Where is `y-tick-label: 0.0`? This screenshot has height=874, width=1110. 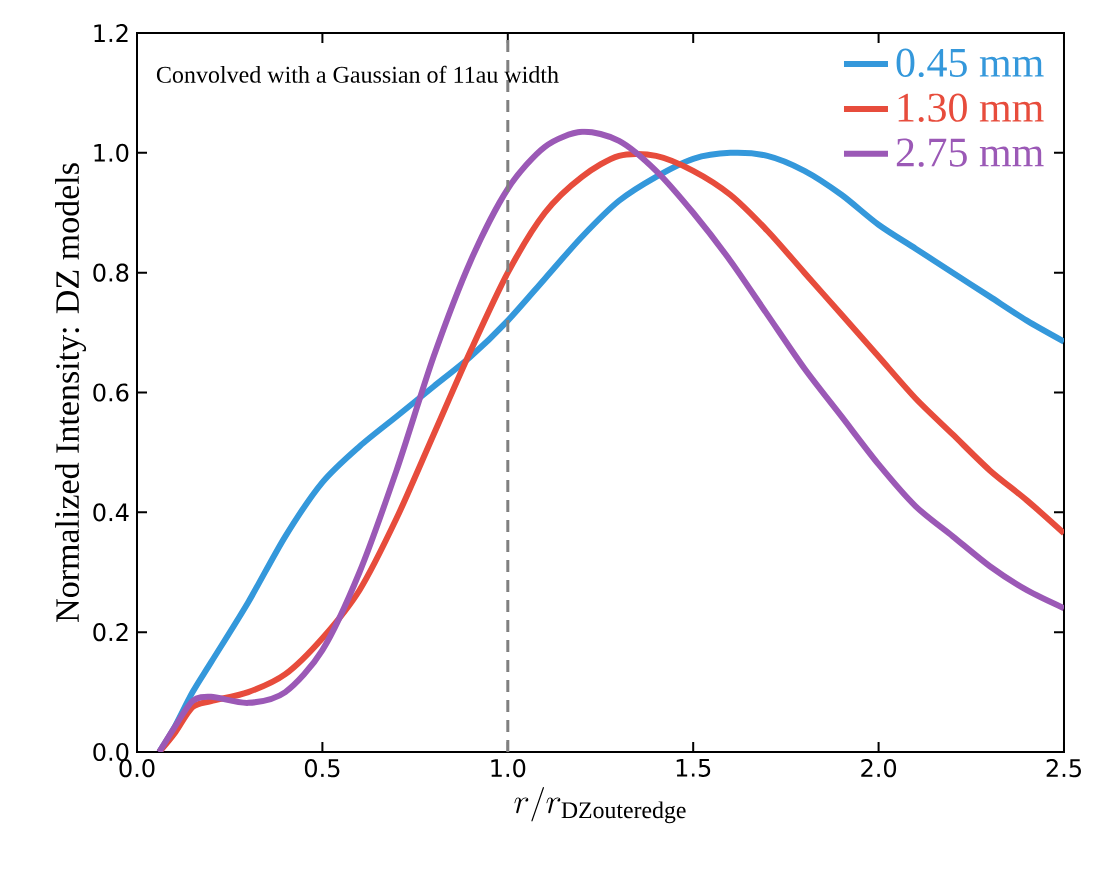
y-tick-label: 0.0 is located at coordinates (111, 752).